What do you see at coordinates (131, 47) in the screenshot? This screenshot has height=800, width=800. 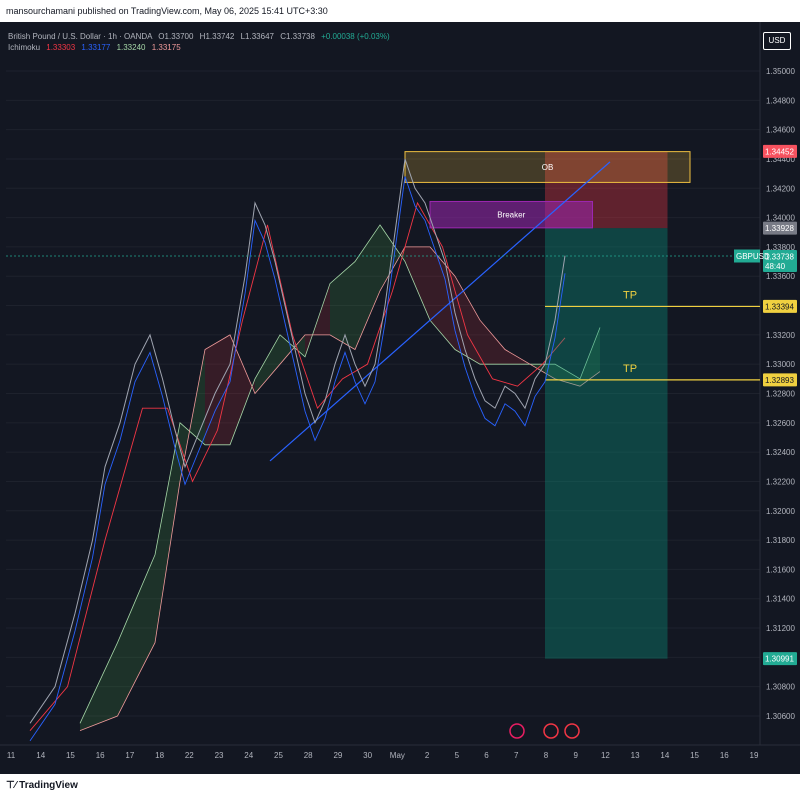 I see `ichimoku-value-3: 1.33240` at bounding box center [131, 47].